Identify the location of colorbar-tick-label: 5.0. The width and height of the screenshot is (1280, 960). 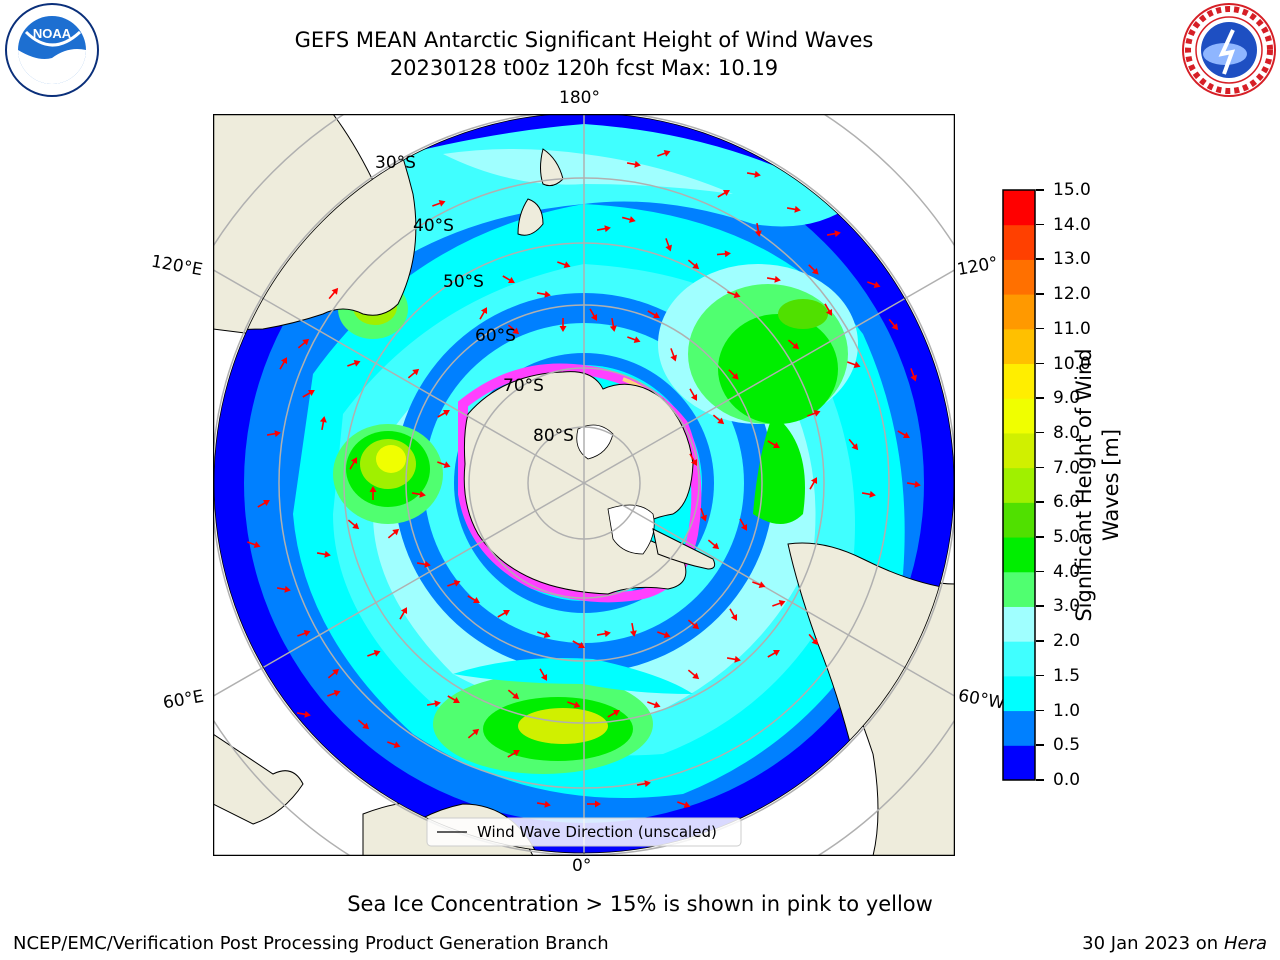
(1067, 537).